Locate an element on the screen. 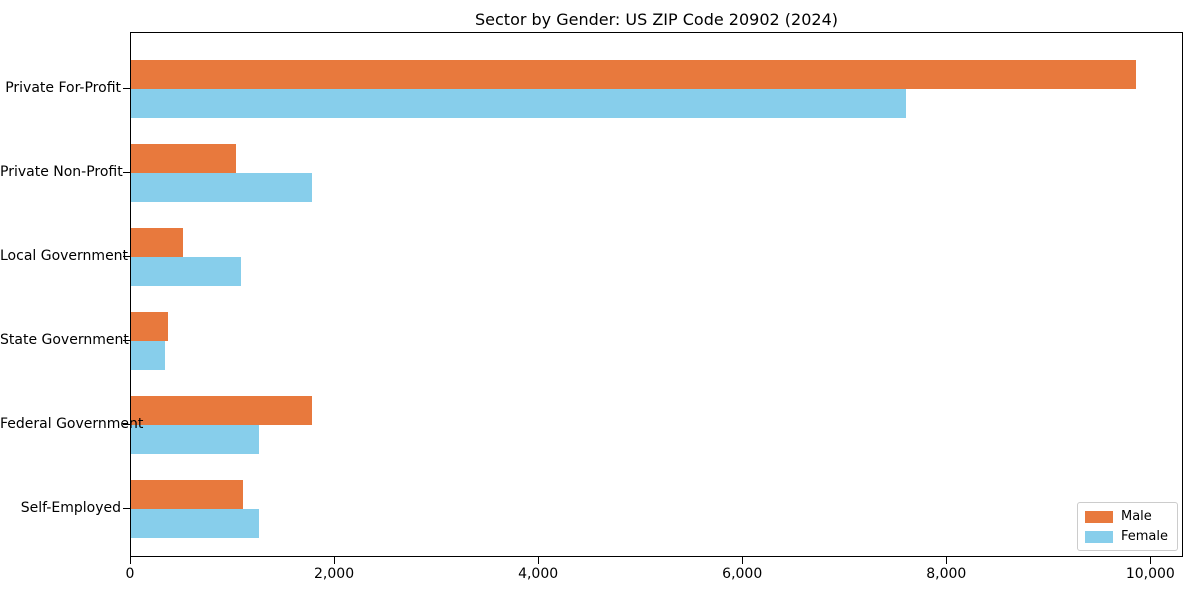 Image resolution: width=1200 pixels, height=600 pixels. legend-swatch-male is located at coordinates (1098, 516).